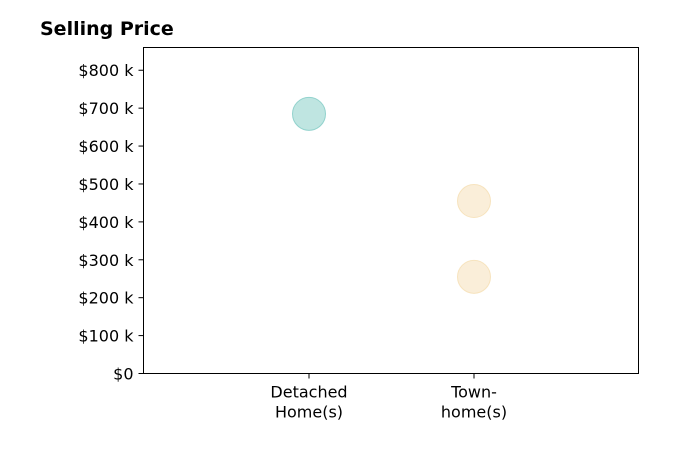 The width and height of the screenshot is (679, 462). Describe the element at coordinates (106, 298) in the screenshot. I see `y-tick-label: $200 k` at that location.